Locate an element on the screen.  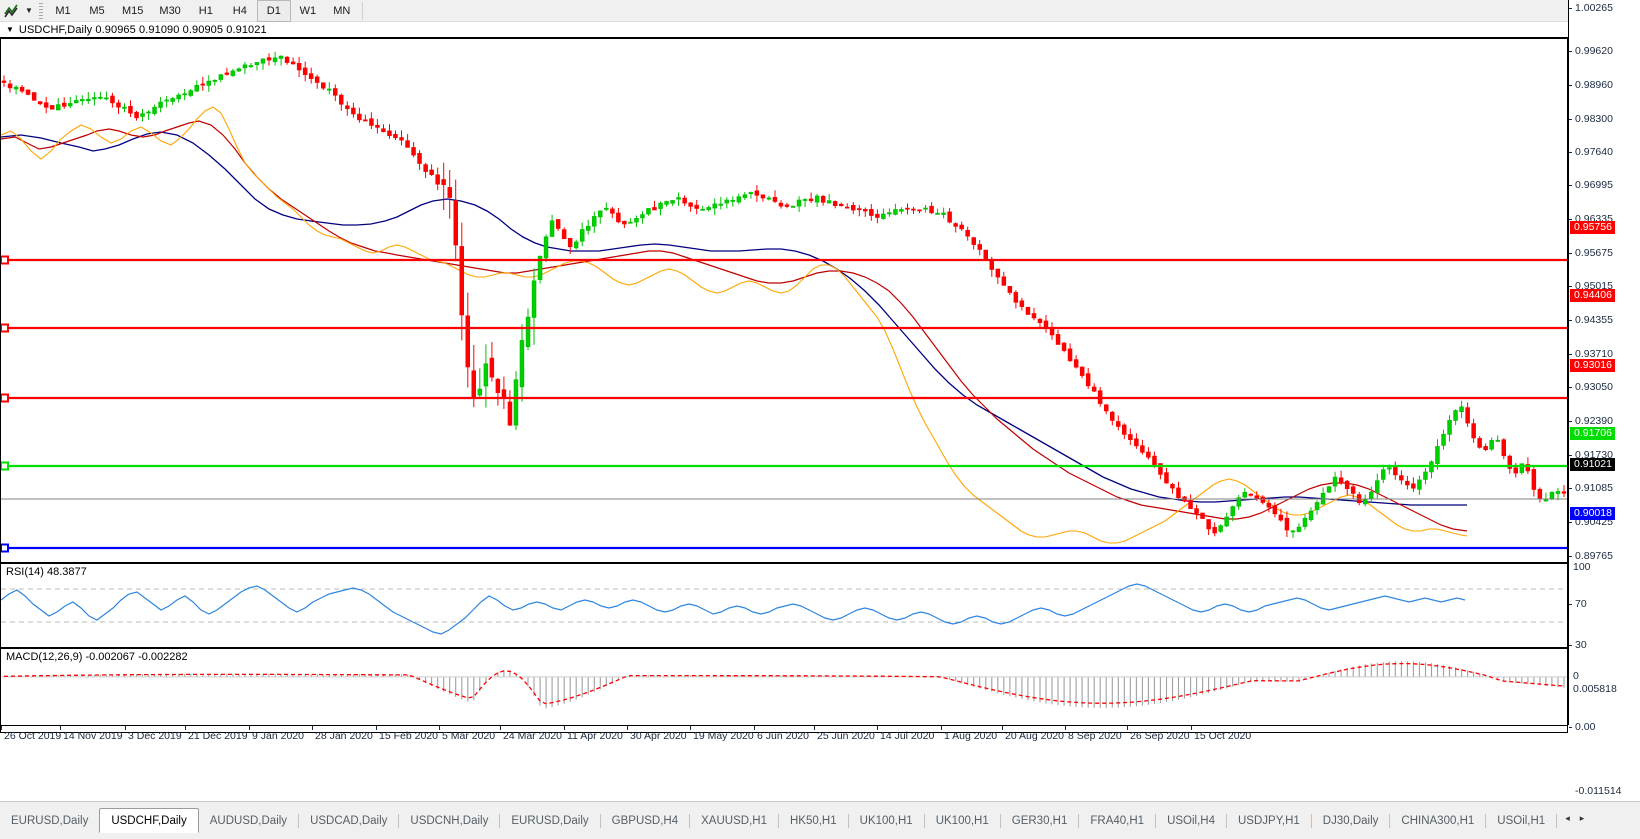
level-badge-resistance-3: 0.93016 is located at coordinates (1592, 365).